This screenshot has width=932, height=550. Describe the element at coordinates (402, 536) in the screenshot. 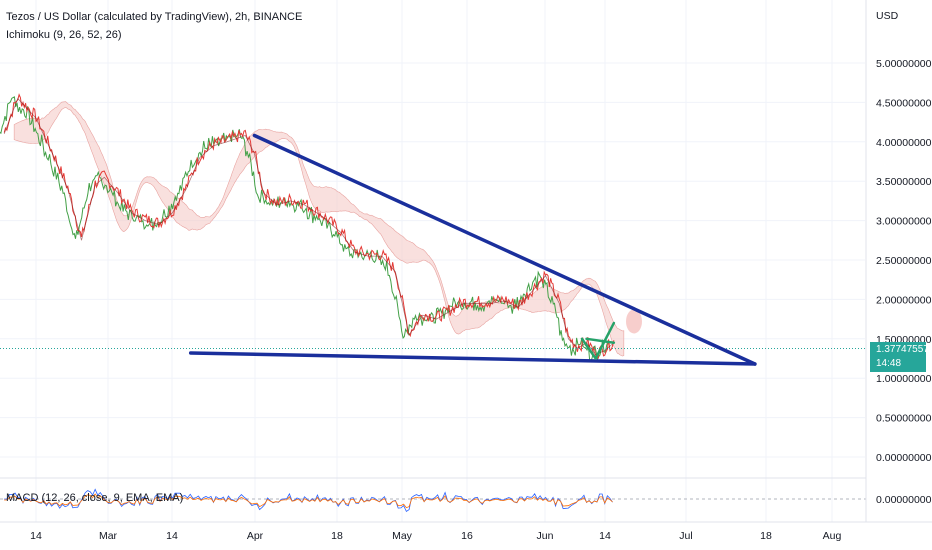

I see `x-tick-label: May` at that location.